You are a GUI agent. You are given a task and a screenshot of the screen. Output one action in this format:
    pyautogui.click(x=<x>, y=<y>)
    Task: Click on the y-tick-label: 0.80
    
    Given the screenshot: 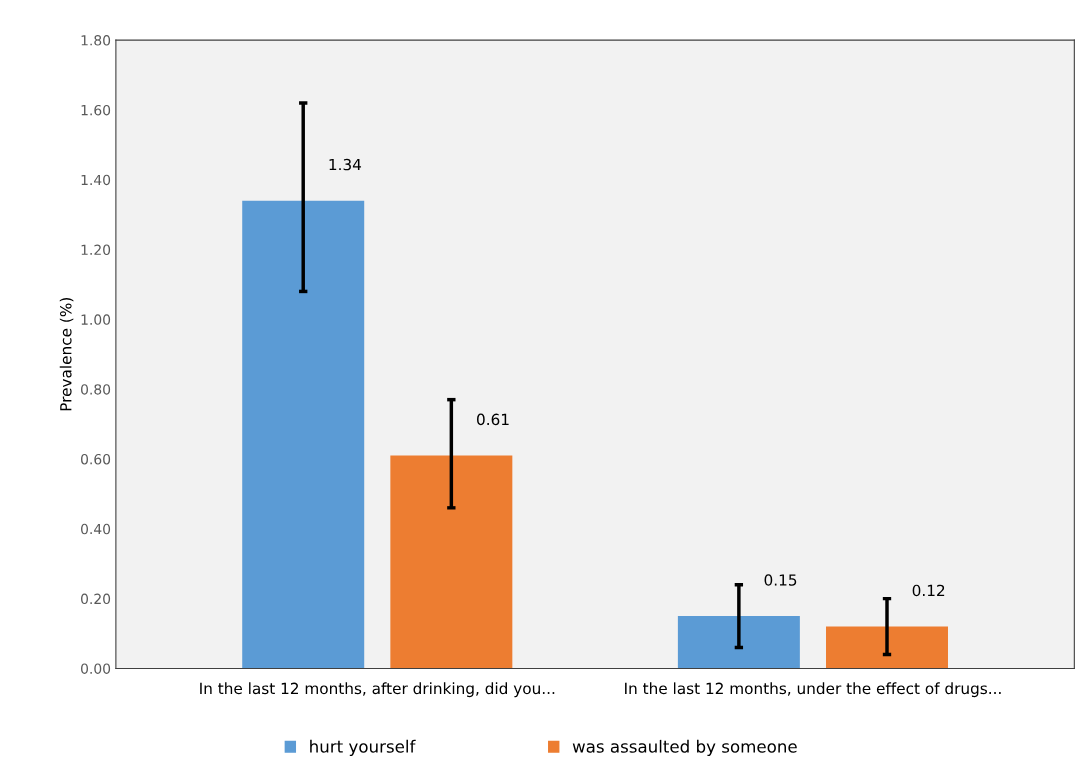 What is the action you would take?
    pyautogui.click(x=96, y=389)
    